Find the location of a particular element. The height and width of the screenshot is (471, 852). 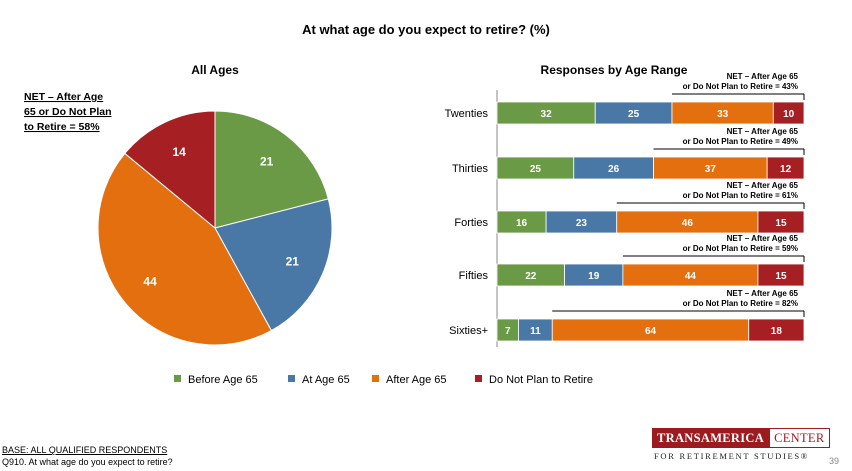

pie-title: All Ages is located at coordinates (215, 70).